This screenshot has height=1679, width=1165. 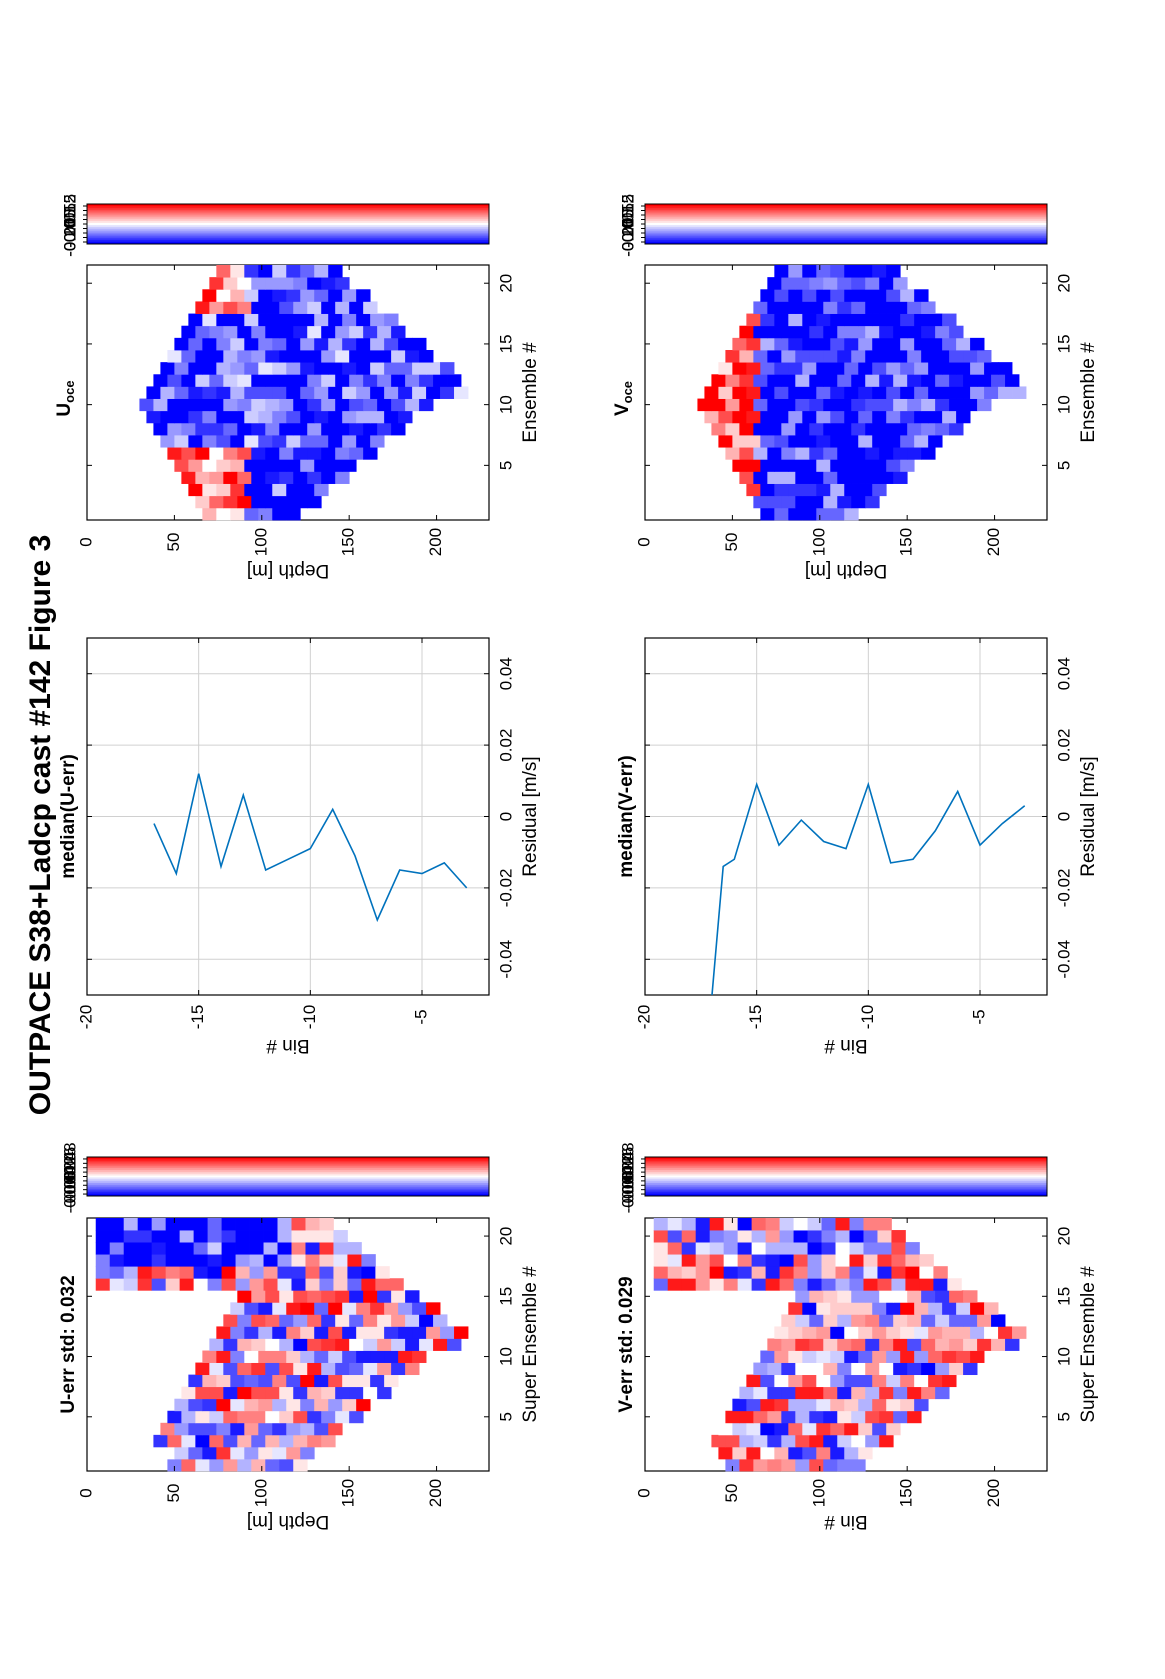 I want to click on u_oce-xlabel: Ensemble #, so click(x=530, y=392).